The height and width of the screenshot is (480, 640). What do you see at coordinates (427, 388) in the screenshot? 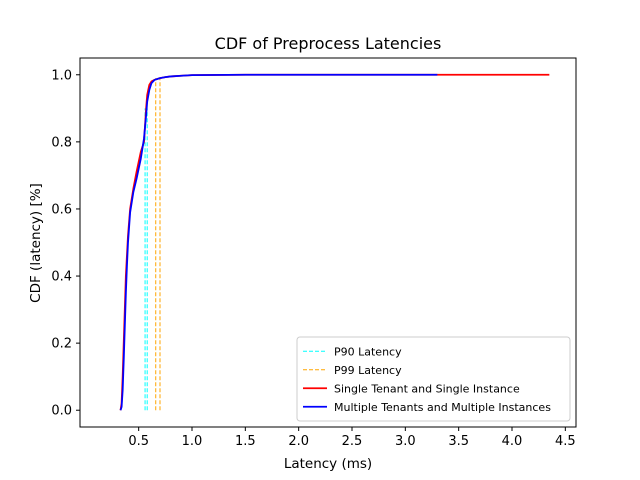
I see `legend-label: Single Tenant and Single Instance` at bounding box center [427, 388].